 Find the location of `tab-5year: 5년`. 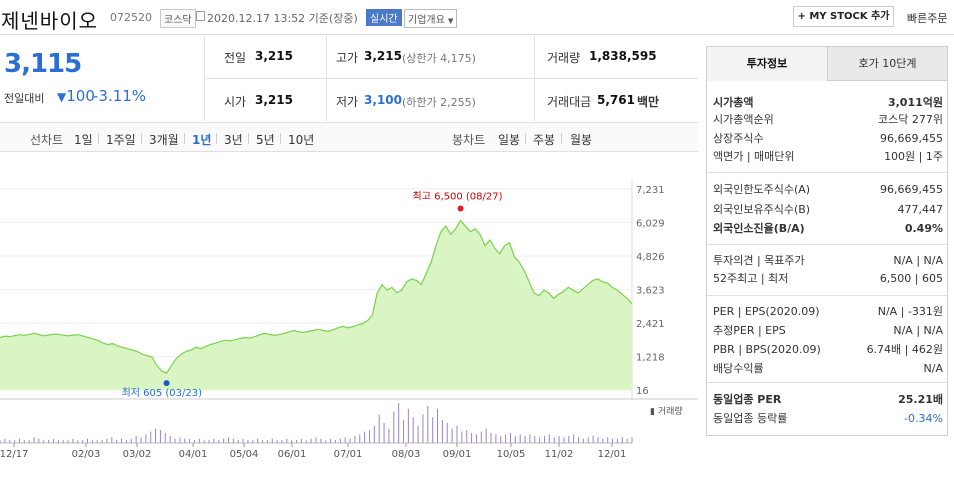

tab-5year: 5년 is located at coordinates (265, 140).